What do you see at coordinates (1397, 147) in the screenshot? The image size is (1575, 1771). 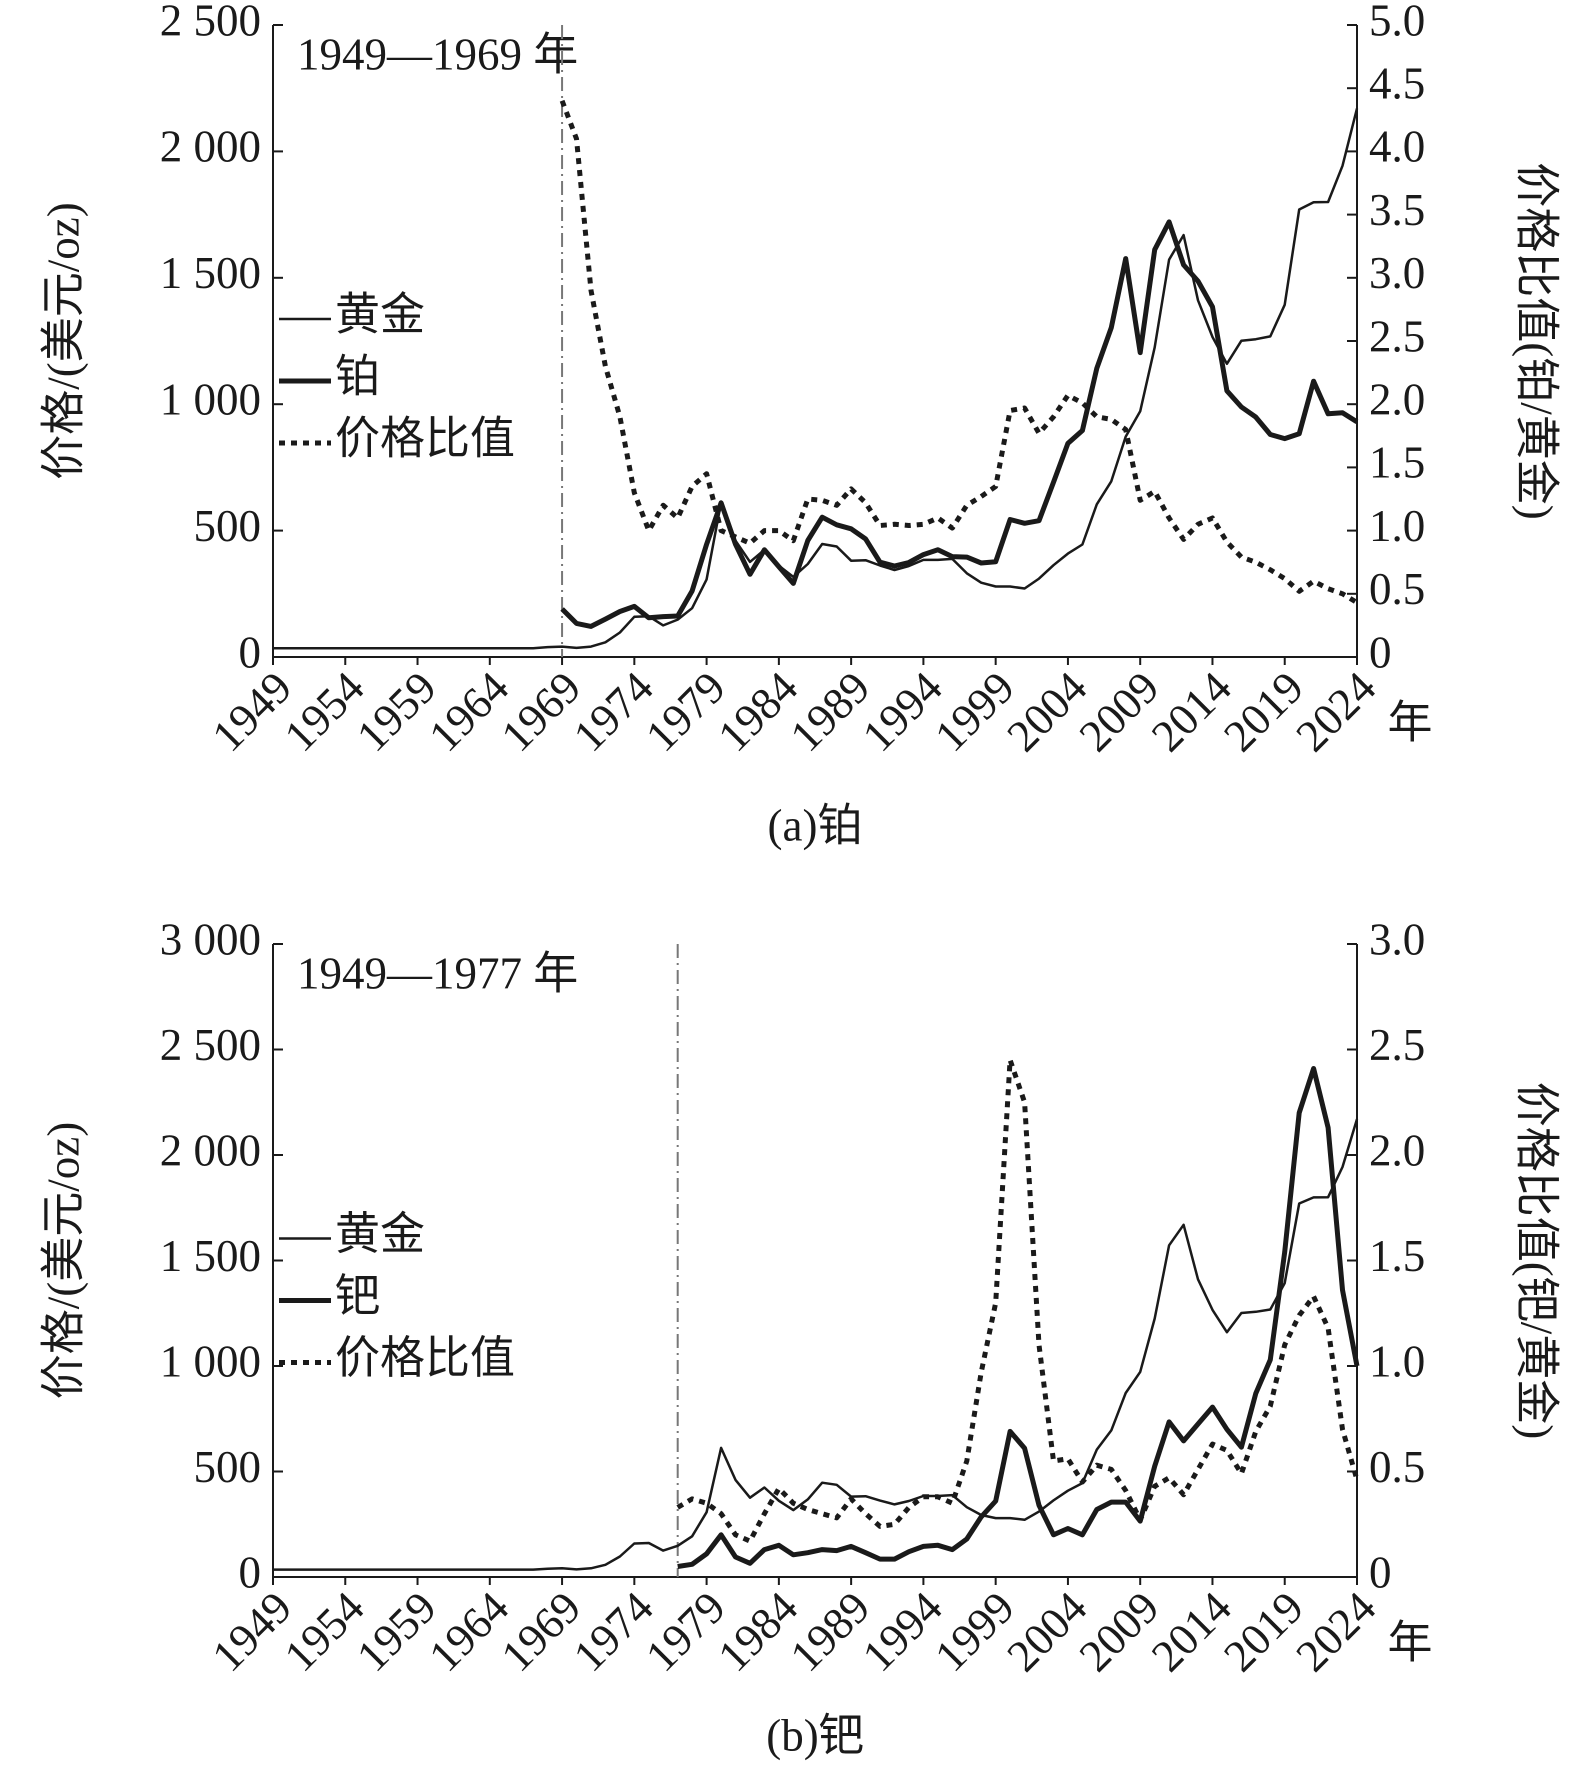 I see `y2-tick-label: 4.0` at bounding box center [1397, 147].